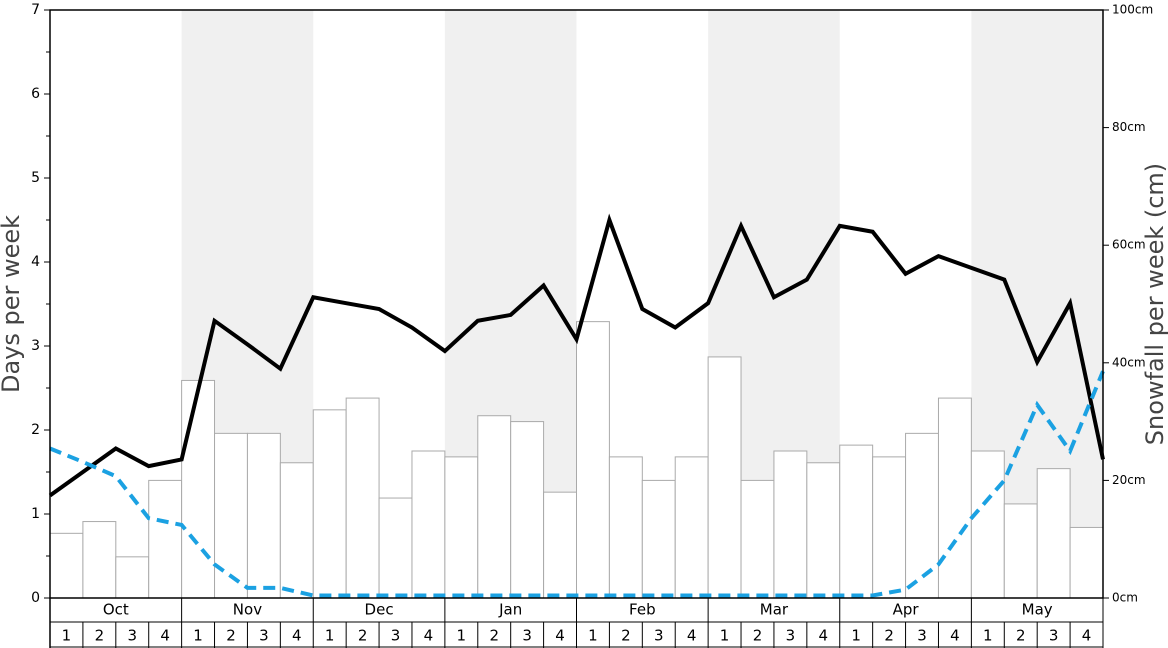 This screenshot has width=1168, height=648. I want to click on y2-tick-label: 20cm, so click(1129, 480).